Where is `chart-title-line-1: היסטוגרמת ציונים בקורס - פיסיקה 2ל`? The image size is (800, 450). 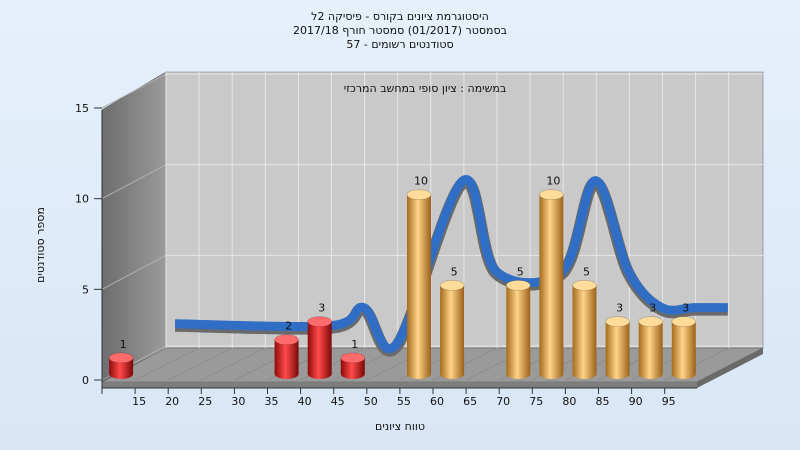
chart-title-line-1: היסטוגרמת ציונים בקורס - פיסיקה 2ל is located at coordinates (400, 16).